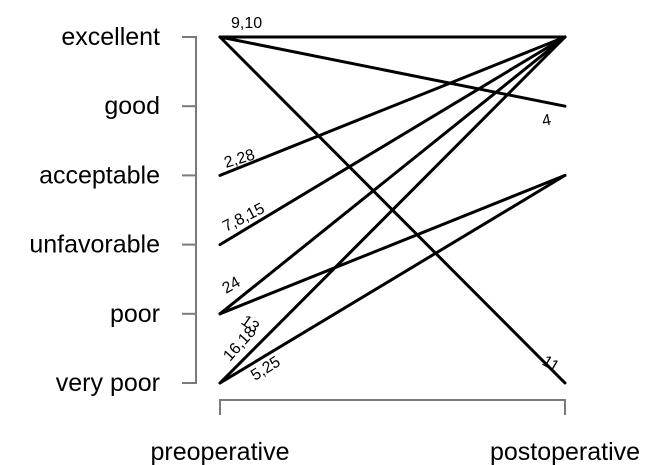 The image size is (652, 465). Describe the element at coordinates (220, 451) in the screenshot. I see `x-tick-label-preoperative: preoperative` at that location.